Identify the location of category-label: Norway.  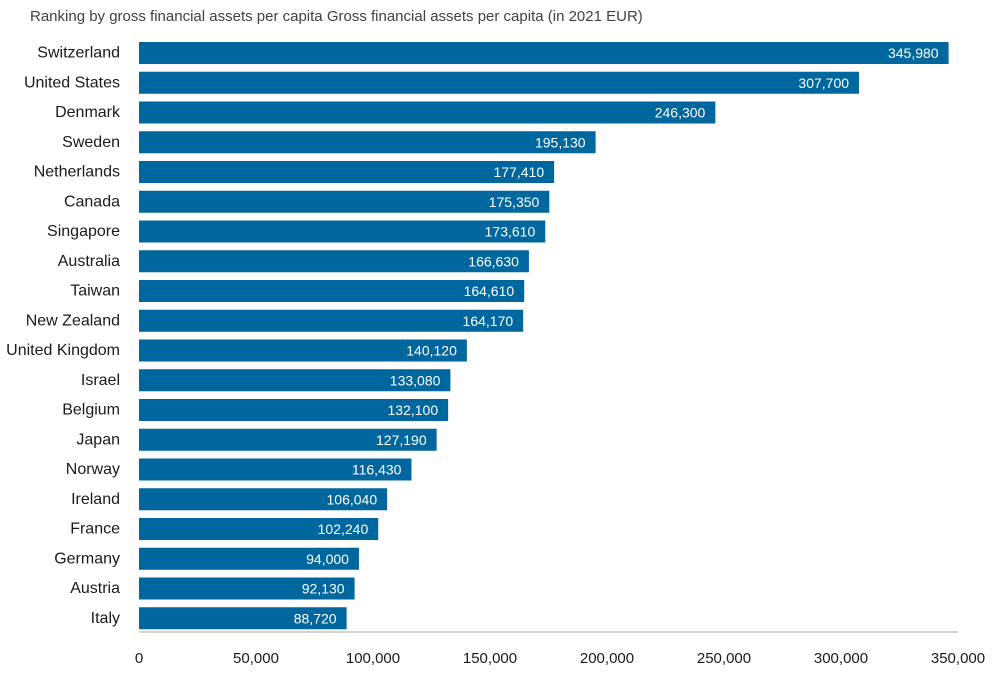
(93, 469).